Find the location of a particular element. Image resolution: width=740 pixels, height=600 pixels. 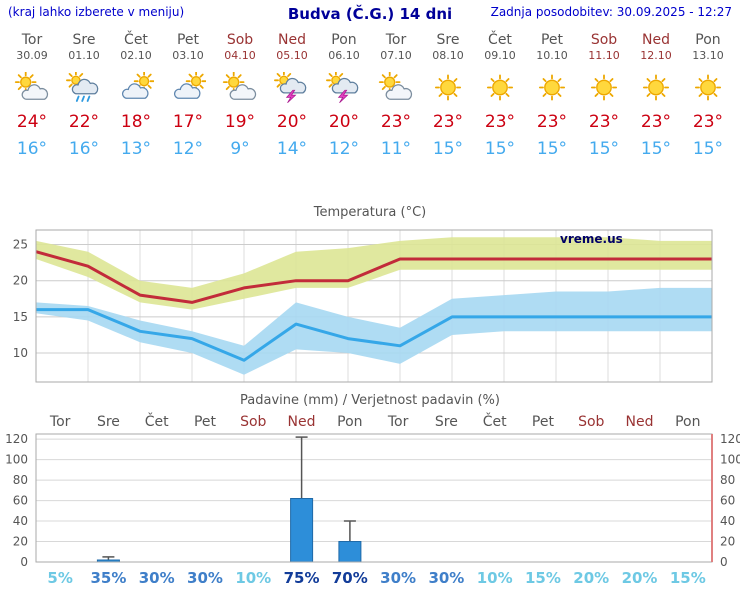

forecast-day: Sre 08.10 23° 15° is located at coordinates (448, 95).